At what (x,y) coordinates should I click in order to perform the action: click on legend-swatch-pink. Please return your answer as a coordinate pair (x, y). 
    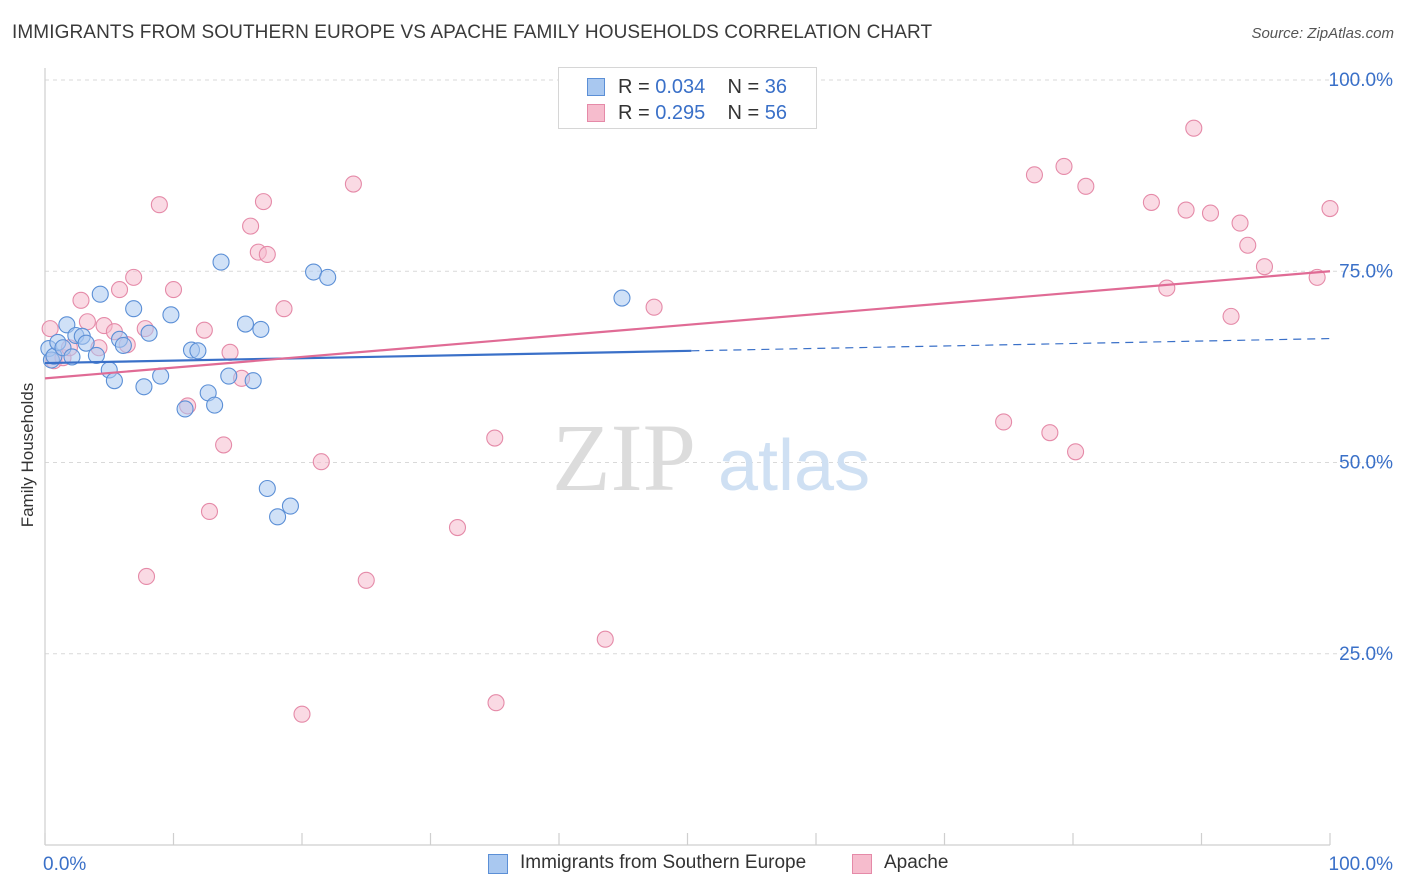
    Looking at the image, I should click on (596, 113).